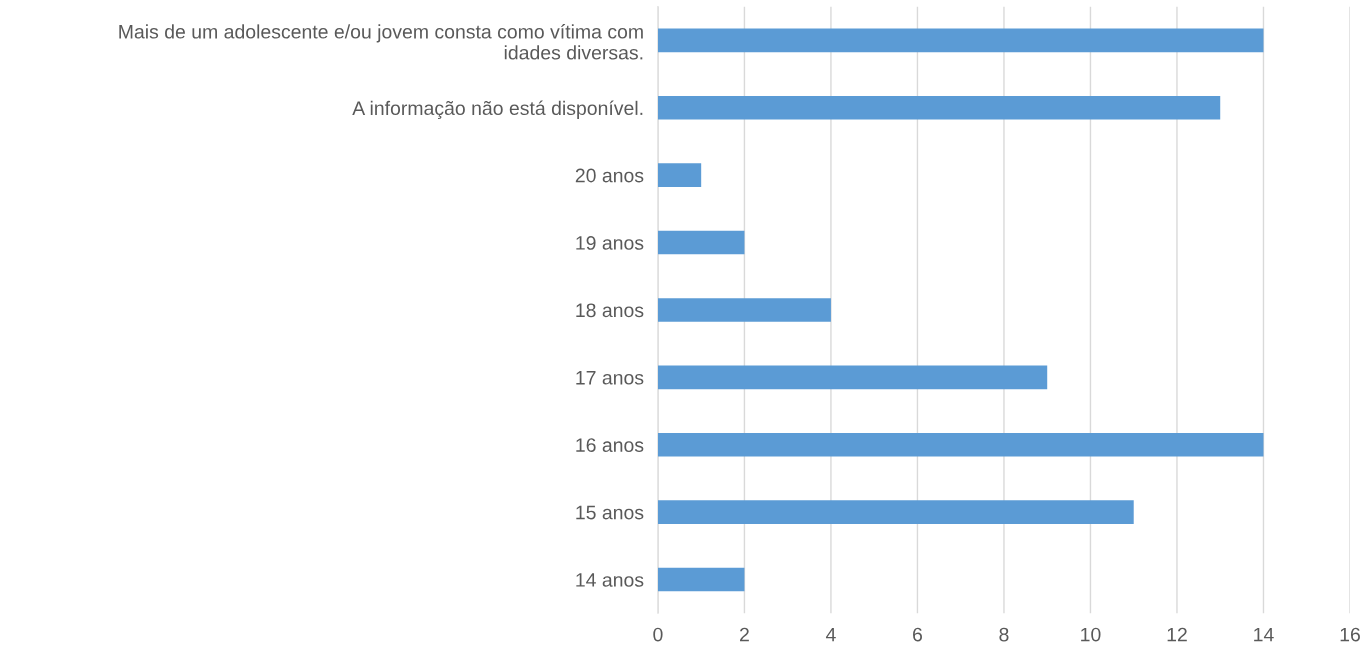 The width and height of the screenshot is (1365, 663). What do you see at coordinates (830, 634) in the screenshot?
I see `x-tick-label: 4` at bounding box center [830, 634].